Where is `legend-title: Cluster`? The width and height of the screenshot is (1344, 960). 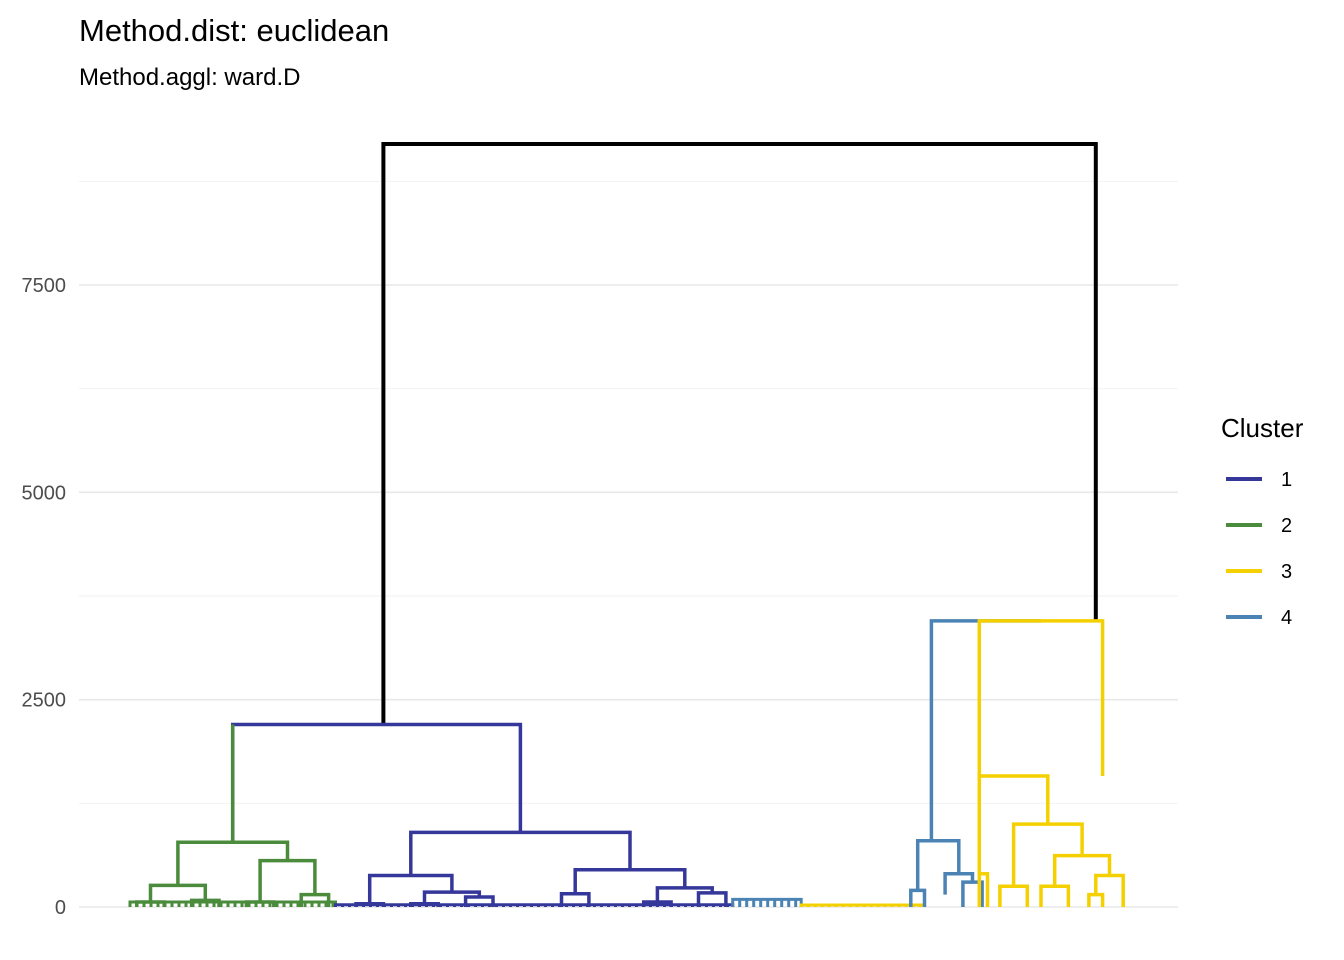
legend-title: Cluster is located at coordinates (1262, 428).